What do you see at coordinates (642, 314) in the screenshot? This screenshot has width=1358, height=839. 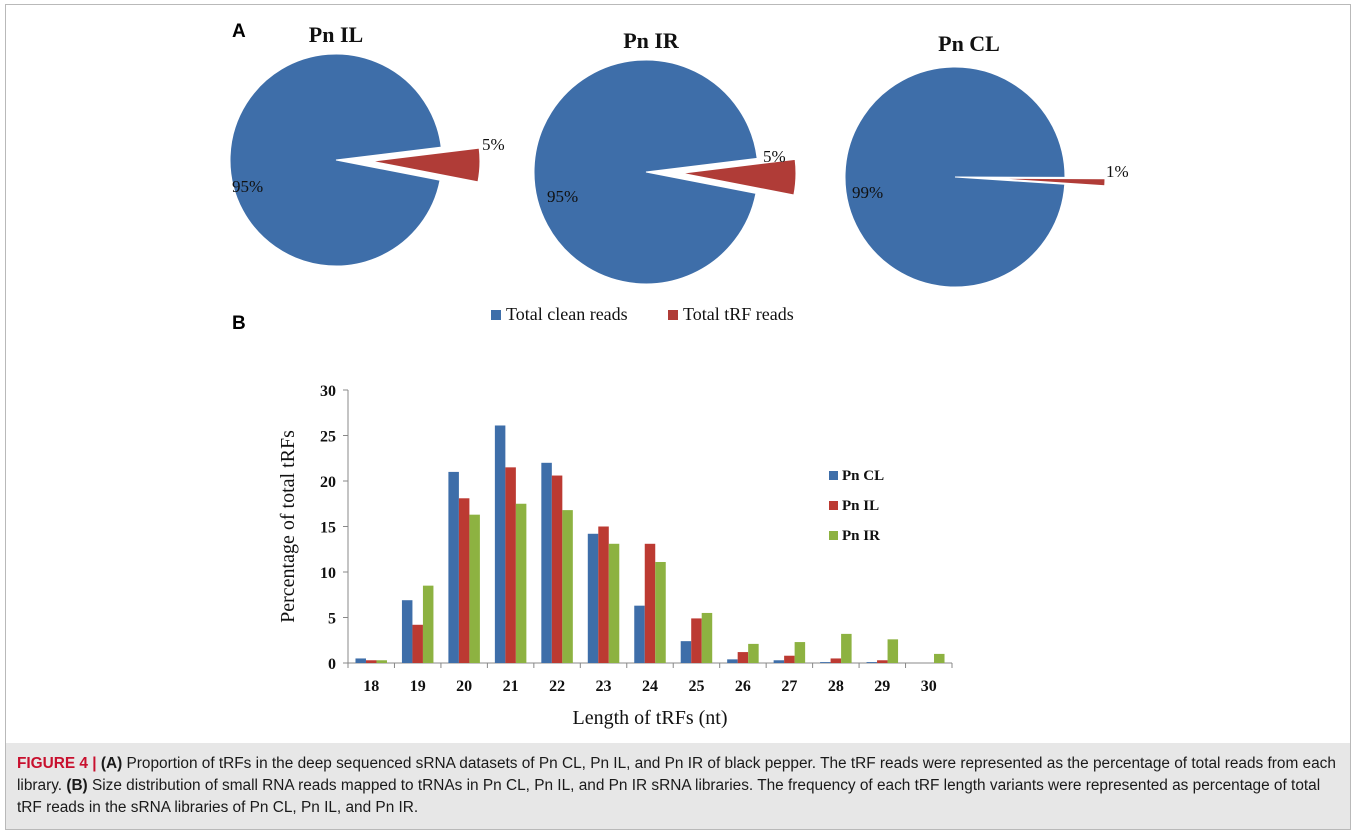 I see `pie-legend: Total clean reads Total tRF reads` at bounding box center [642, 314].